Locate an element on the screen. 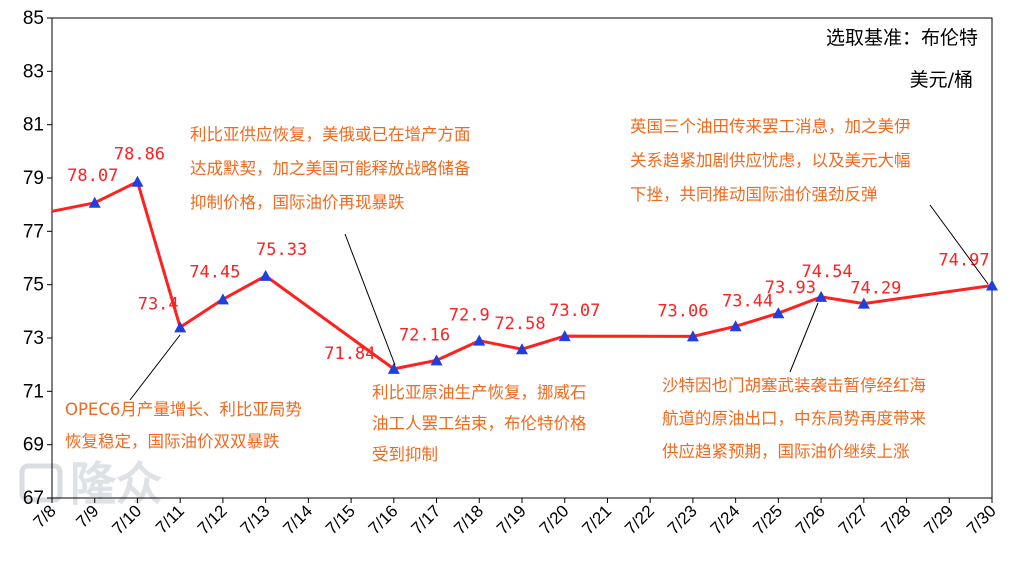 This screenshot has width=1010, height=565. annotation-line: 利比亚供应恢复，美俄或已在增产方面 is located at coordinates (330, 134).